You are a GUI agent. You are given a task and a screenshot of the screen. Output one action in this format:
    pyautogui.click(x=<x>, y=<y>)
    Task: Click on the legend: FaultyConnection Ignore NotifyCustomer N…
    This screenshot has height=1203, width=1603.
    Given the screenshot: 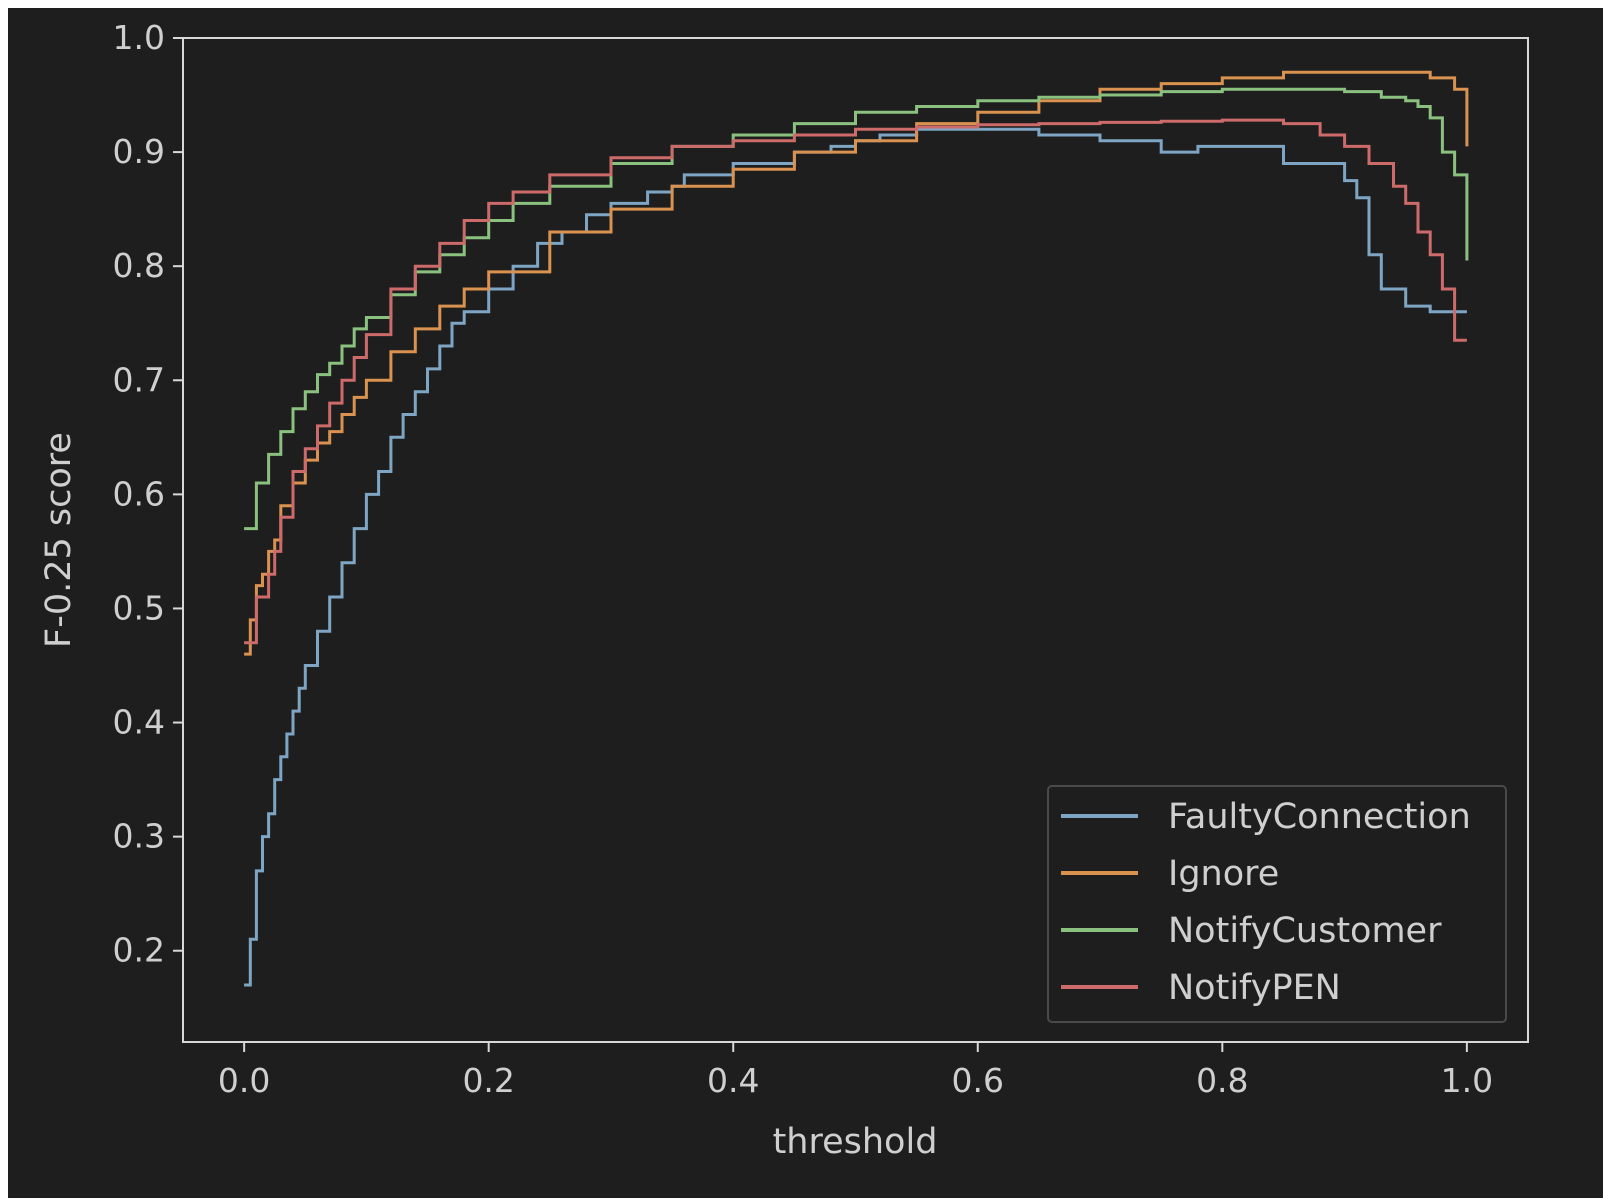 What is the action you would take?
    pyautogui.click(x=1277, y=904)
    